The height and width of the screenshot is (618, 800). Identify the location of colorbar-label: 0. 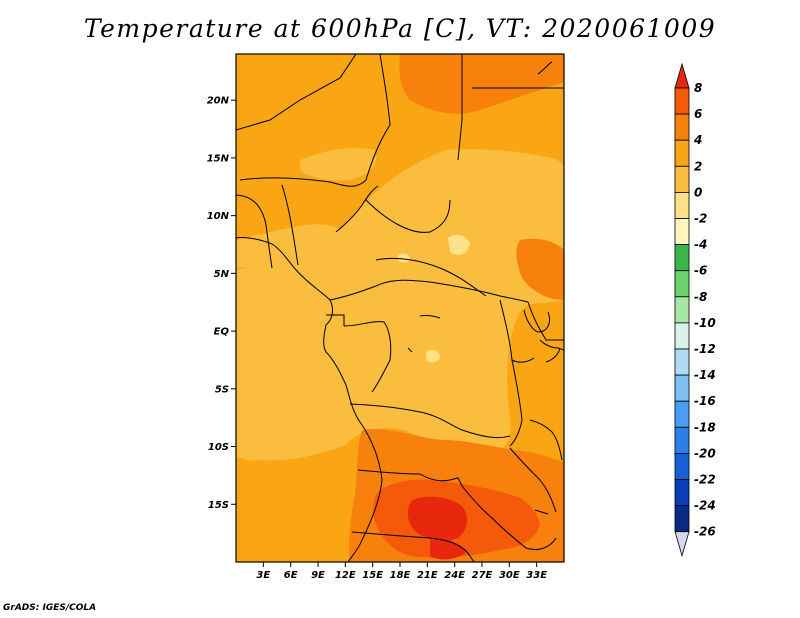
(698, 192).